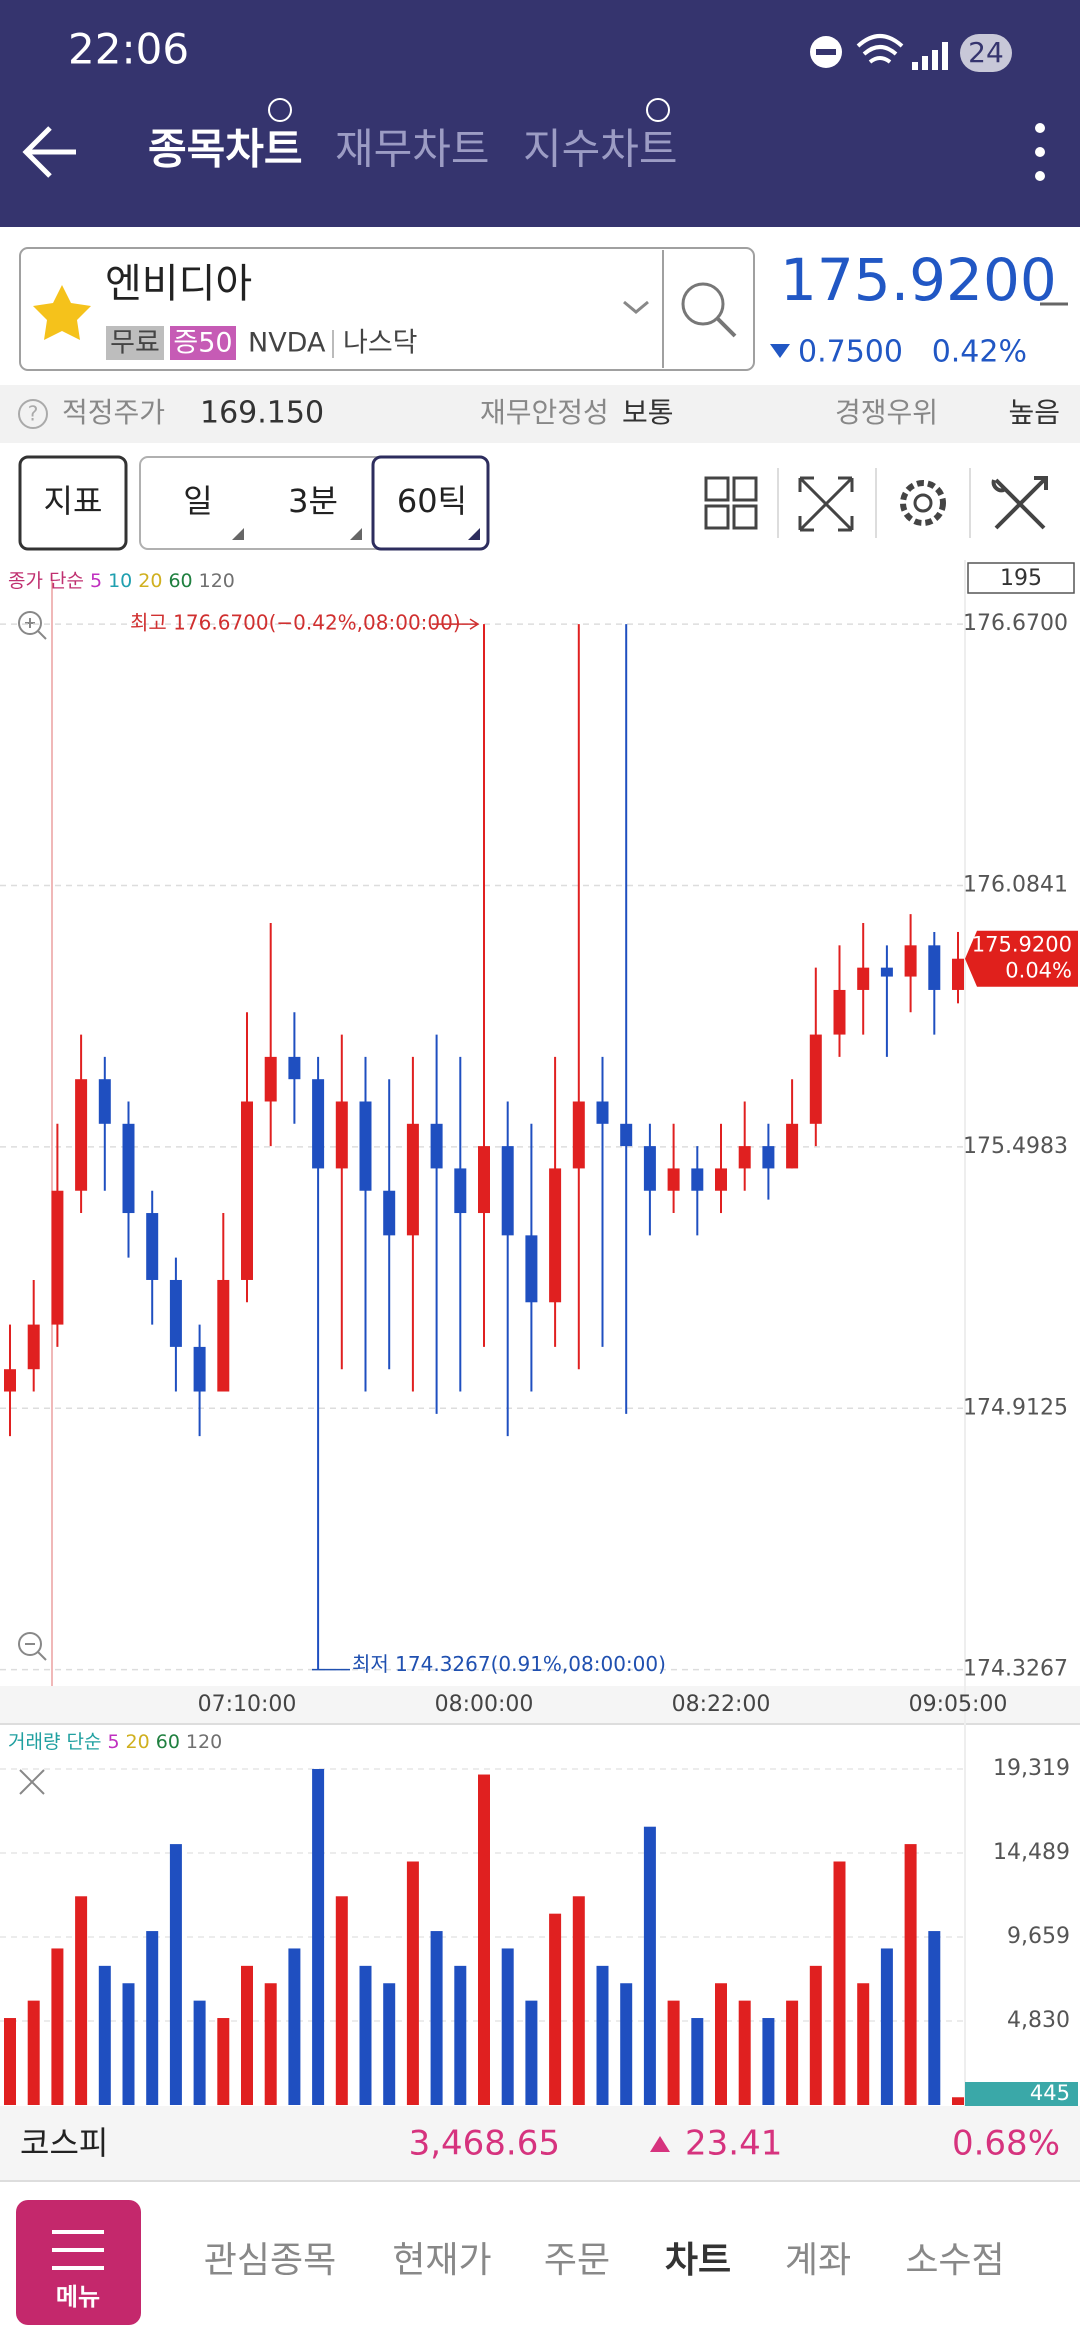 This screenshot has height=2340, width=1080. Describe the element at coordinates (217, 581) in the screenshot. I see `legend-item: 120` at that location.